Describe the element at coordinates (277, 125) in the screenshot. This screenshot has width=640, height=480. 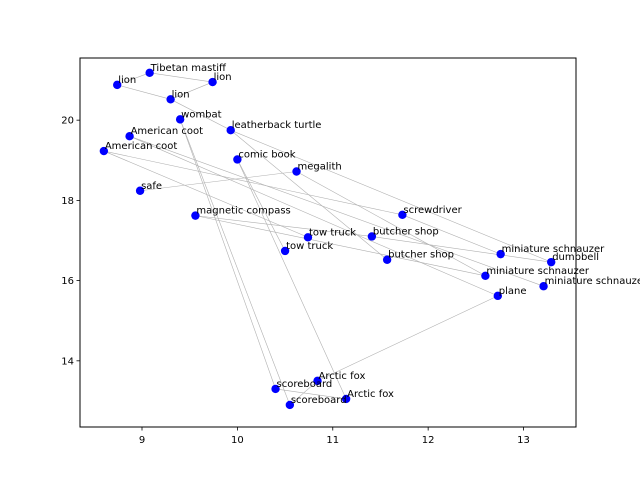
I see `point-label: leatherback turtle` at that location.